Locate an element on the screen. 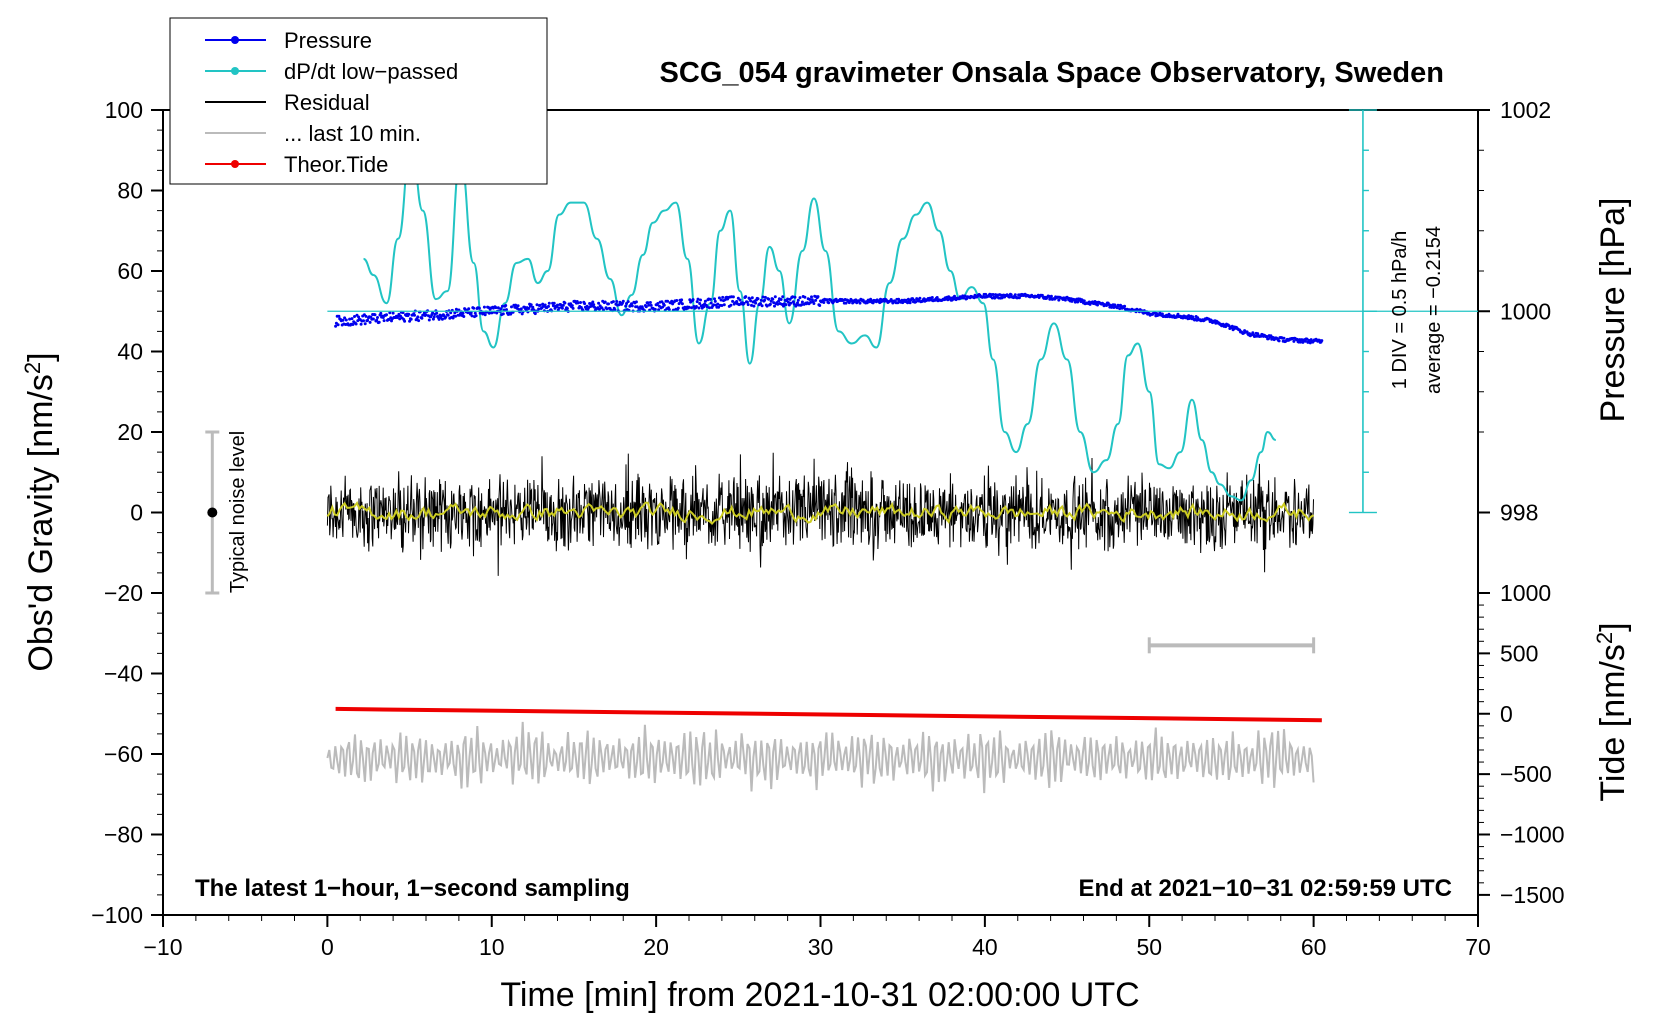 The image size is (1660, 1020). y-tick-label: 20 is located at coordinates (130, 432).